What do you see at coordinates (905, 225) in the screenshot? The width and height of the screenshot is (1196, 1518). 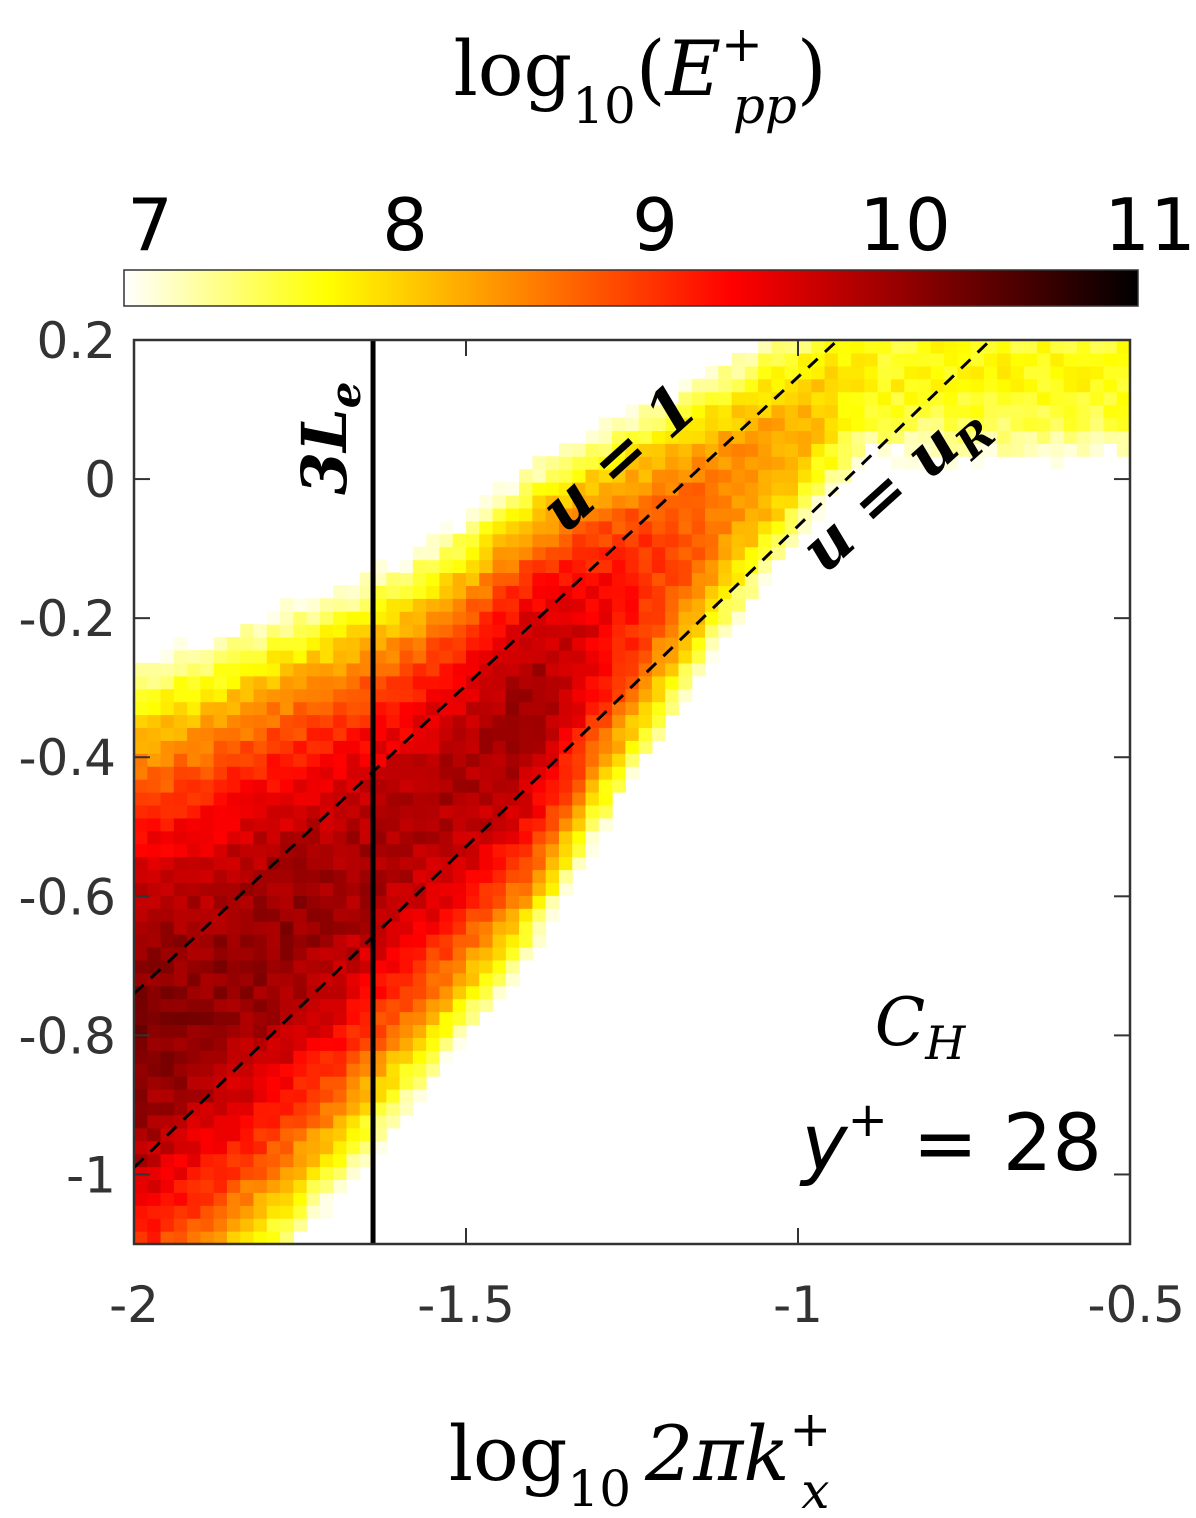 I see `colorbar-tick-label: 10` at bounding box center [905, 225].